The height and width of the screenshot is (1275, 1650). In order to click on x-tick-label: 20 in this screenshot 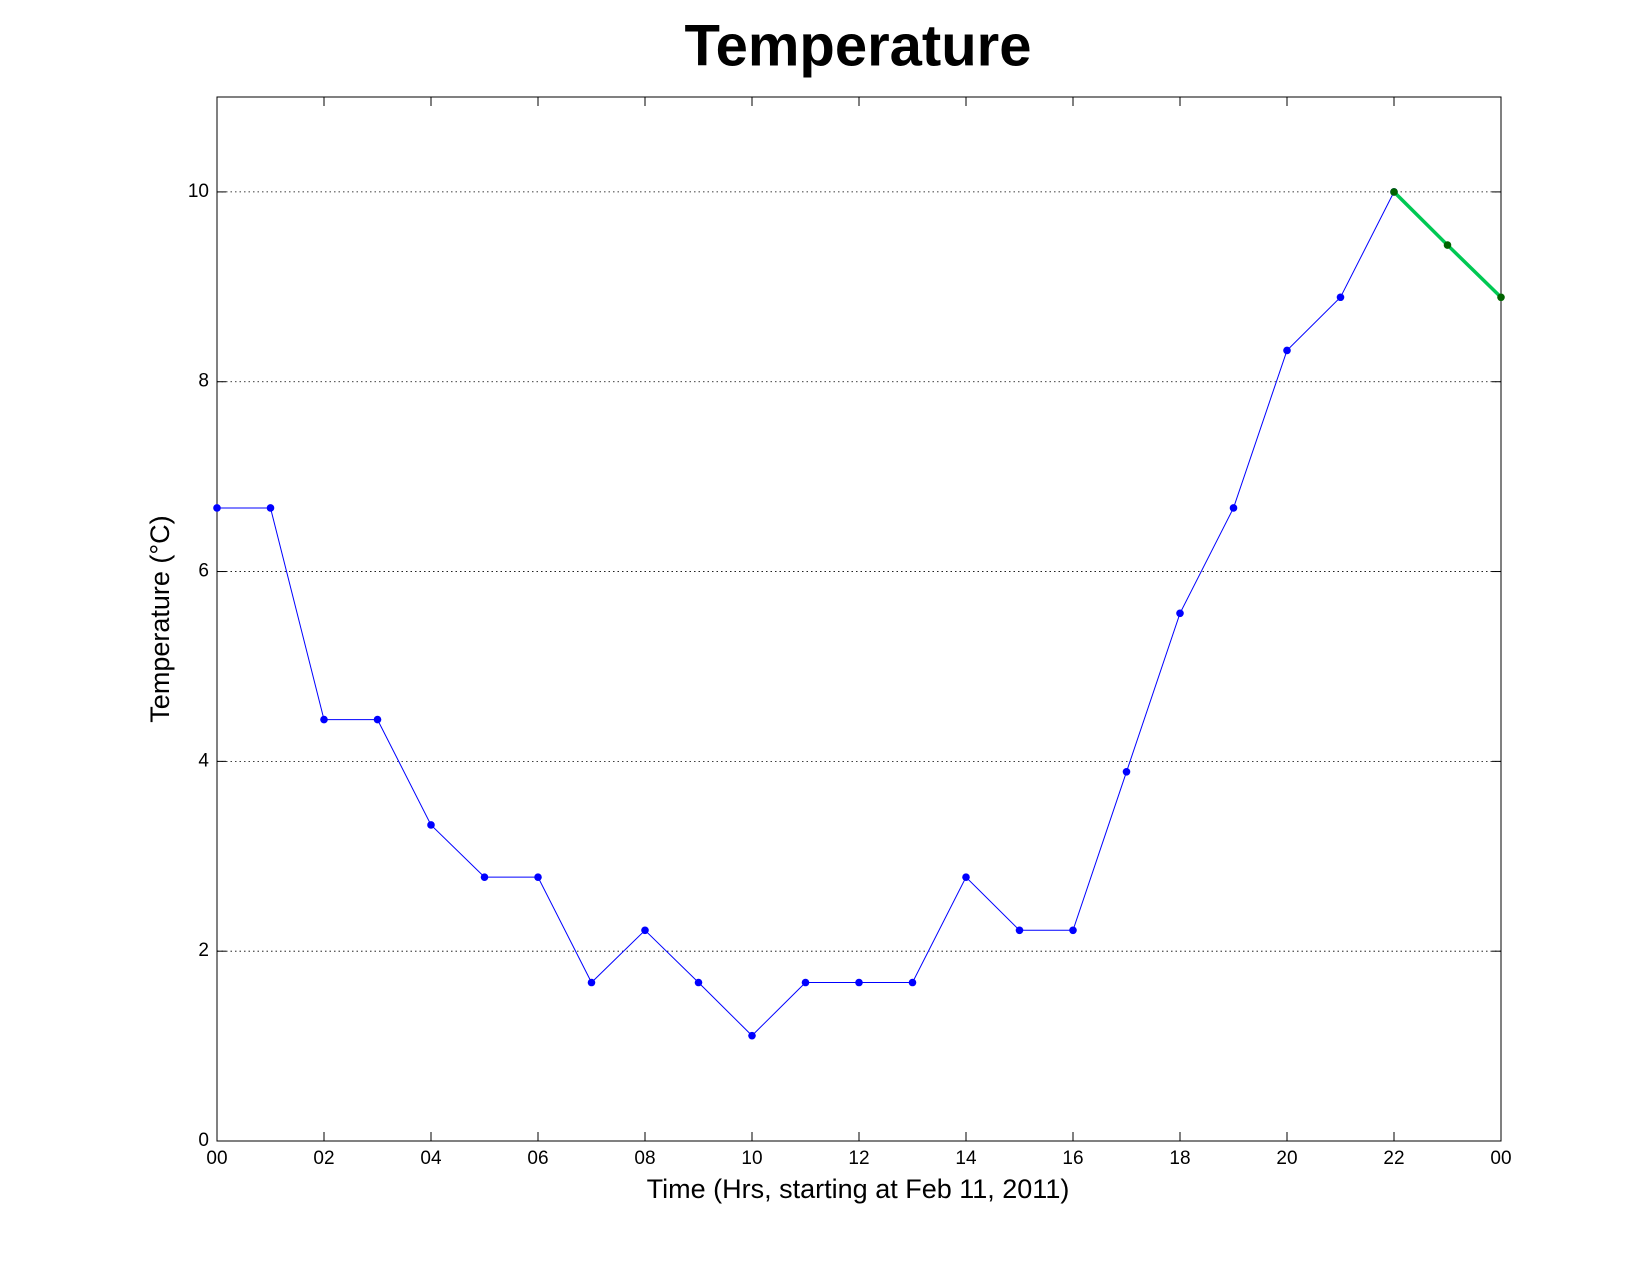, I will do `click(1286, 1158)`.